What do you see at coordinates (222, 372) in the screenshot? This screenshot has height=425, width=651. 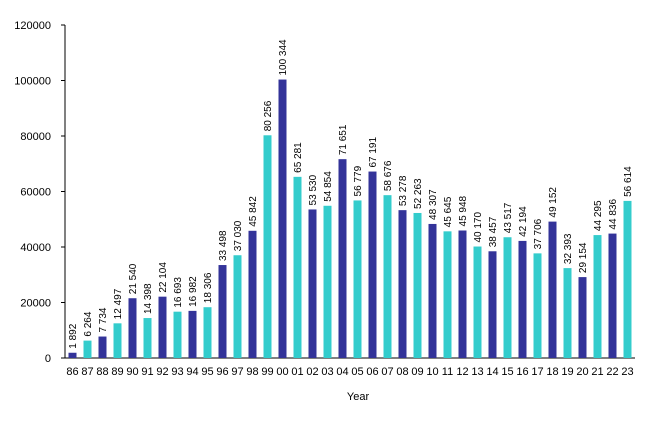 I see `x-tick-label: 96` at bounding box center [222, 372].